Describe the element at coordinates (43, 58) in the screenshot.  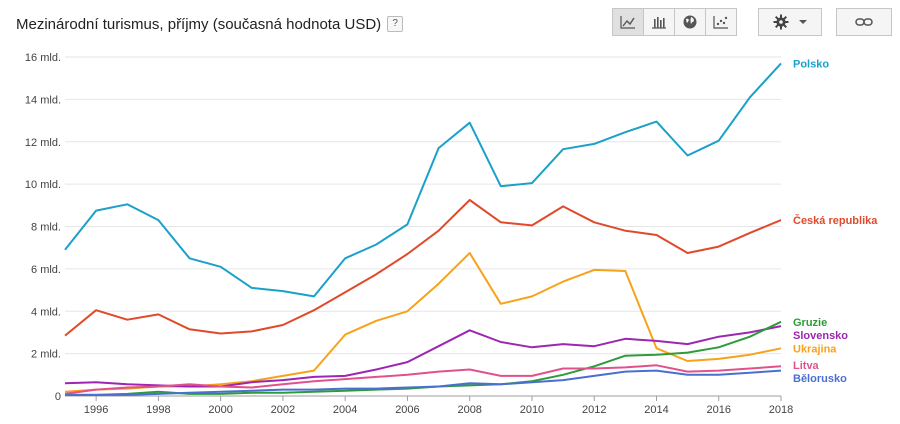
I see `y-tick-label: 16 mld.` at that location.